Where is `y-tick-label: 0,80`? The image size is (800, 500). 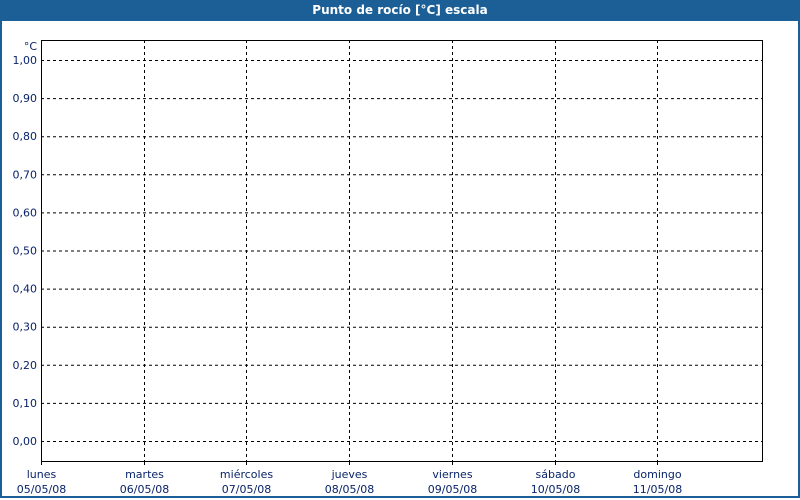 y-tick-label: 0,80 is located at coordinates (25, 136).